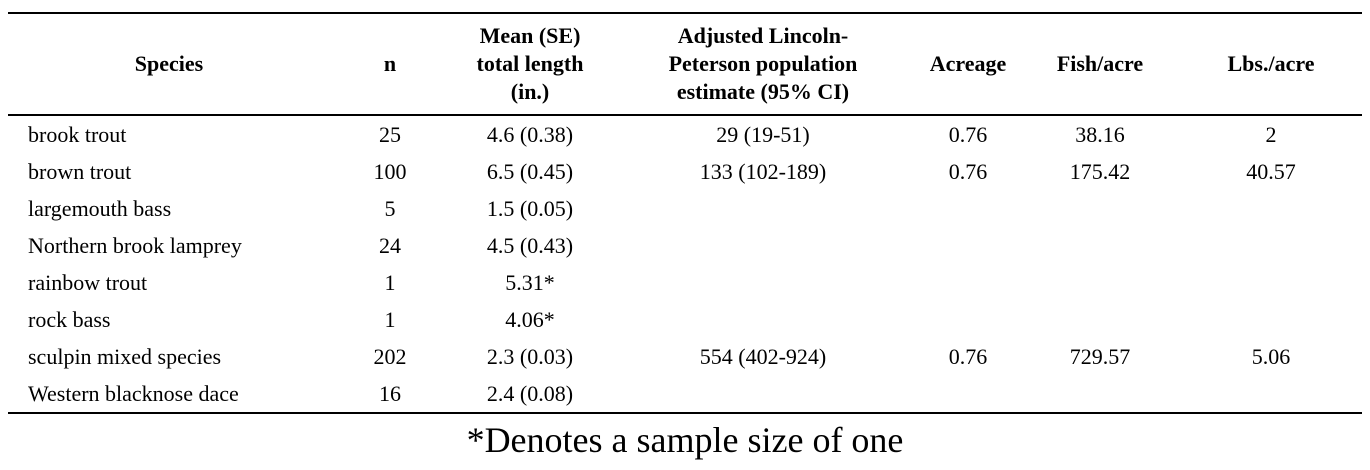 This screenshot has height=470, width=1370. Describe the element at coordinates (1271, 134) in the screenshot. I see `cell-lbs-per-acre: 2` at that location.